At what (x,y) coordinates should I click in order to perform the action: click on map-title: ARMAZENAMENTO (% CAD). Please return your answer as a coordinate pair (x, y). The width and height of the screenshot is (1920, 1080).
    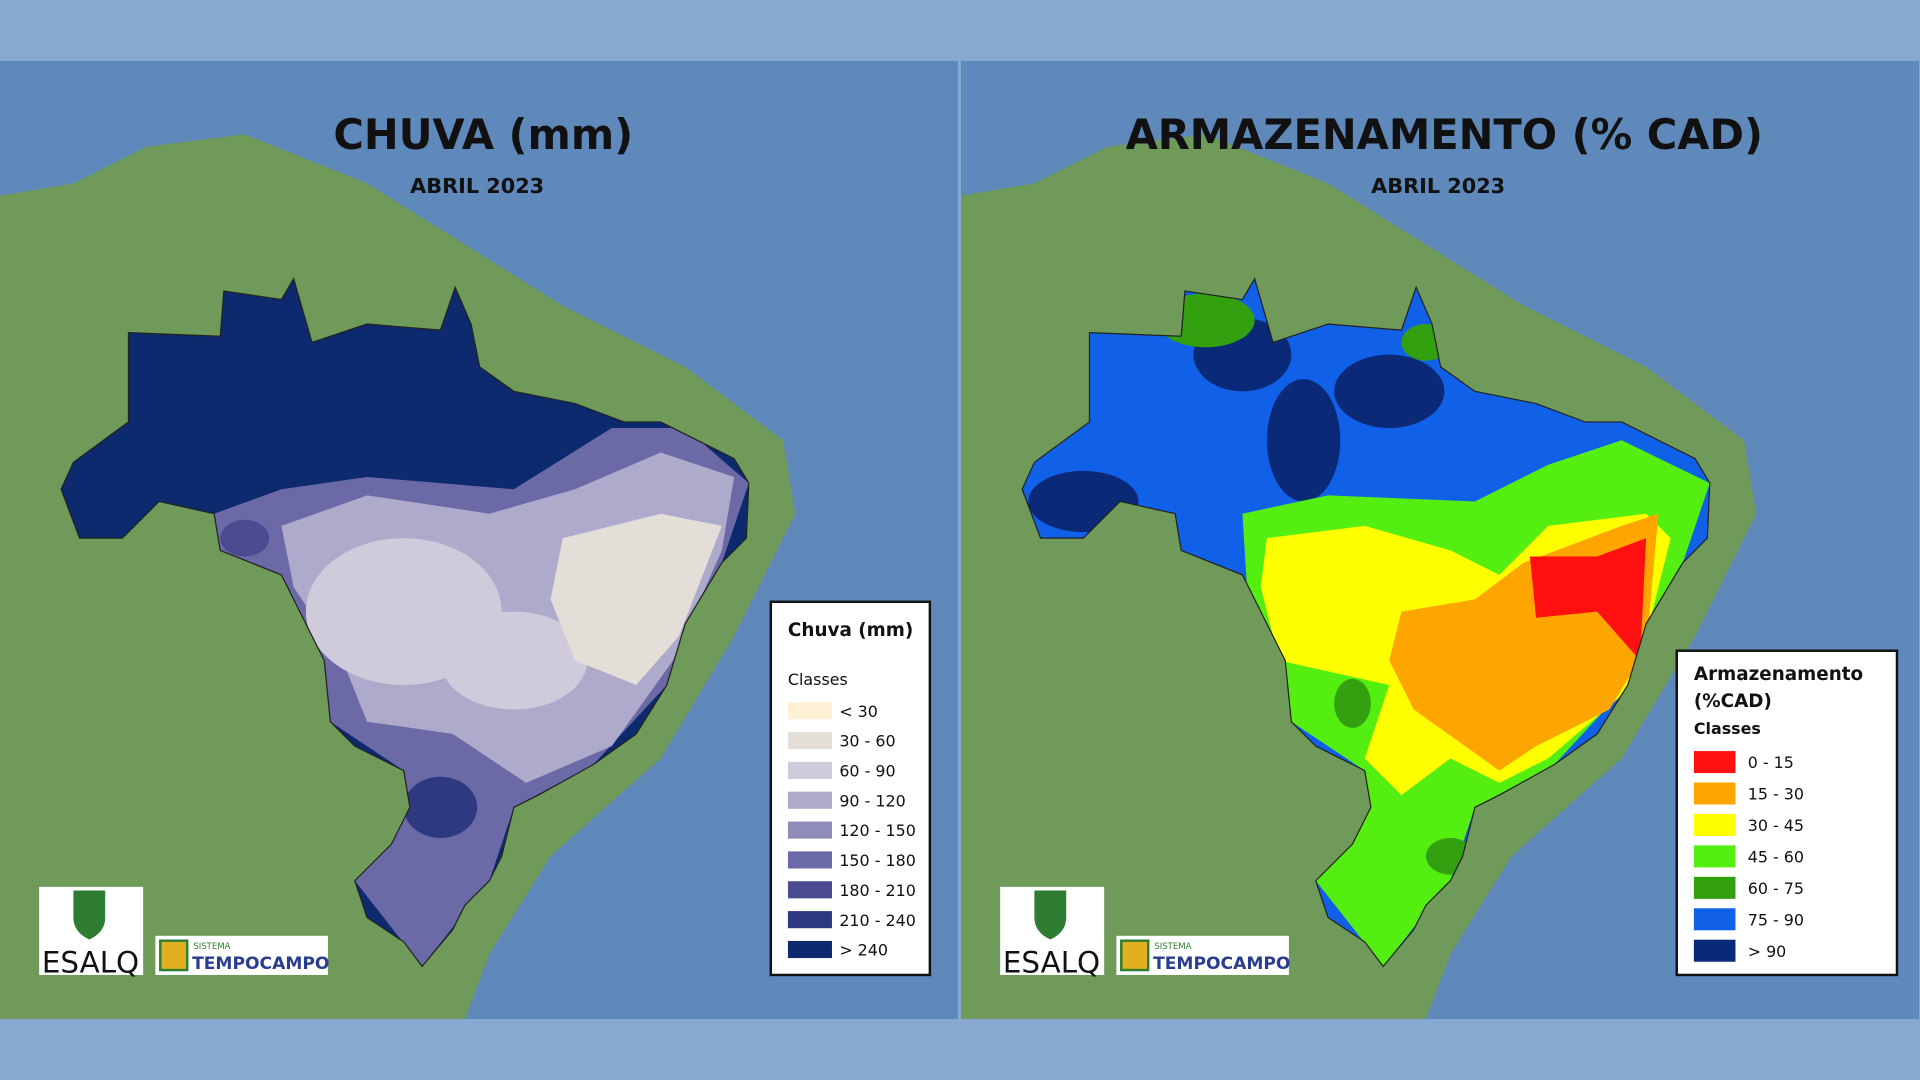
    Looking at the image, I should click on (1444, 134).